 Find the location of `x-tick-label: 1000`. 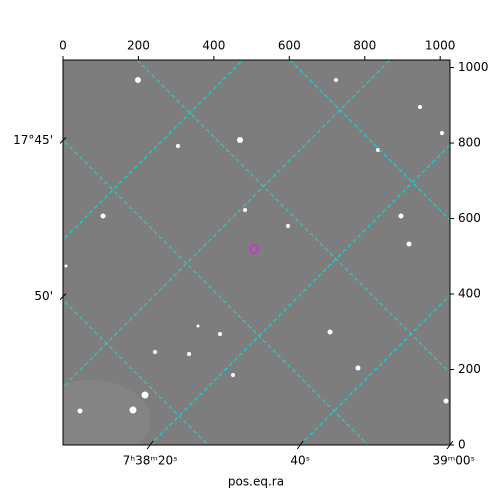

x-tick-label: 1000 is located at coordinates (440, 46).